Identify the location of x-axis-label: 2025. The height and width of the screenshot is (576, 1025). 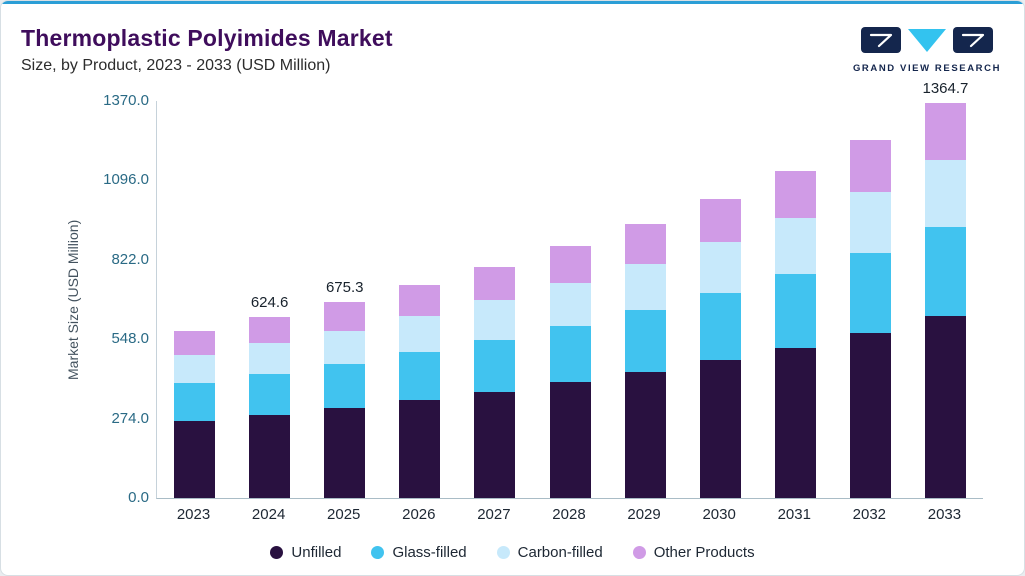
(344, 514).